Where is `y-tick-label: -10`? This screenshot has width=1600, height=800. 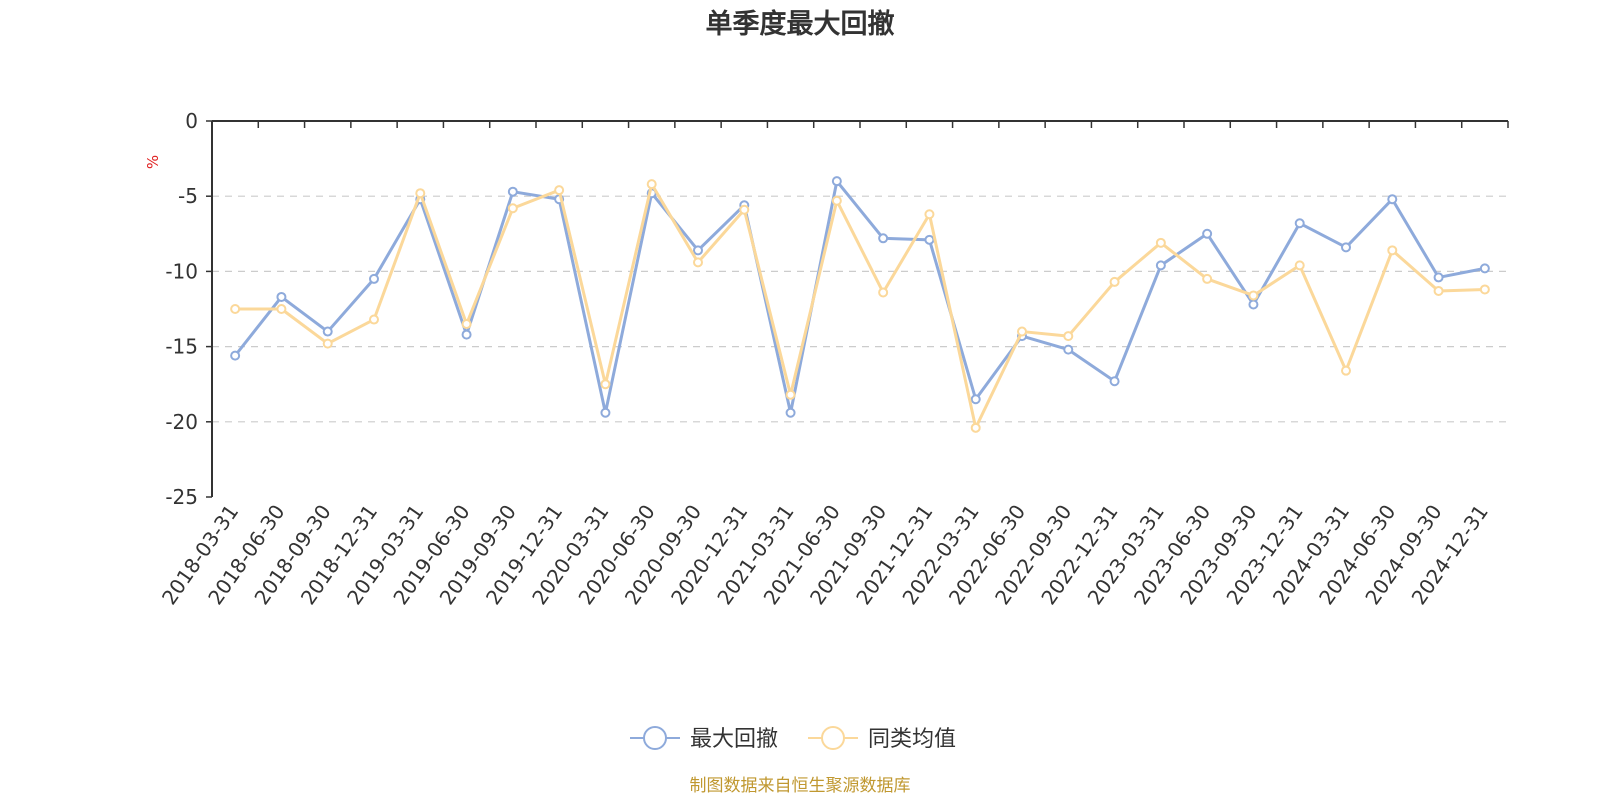 y-tick-label: -10 is located at coordinates (181, 271).